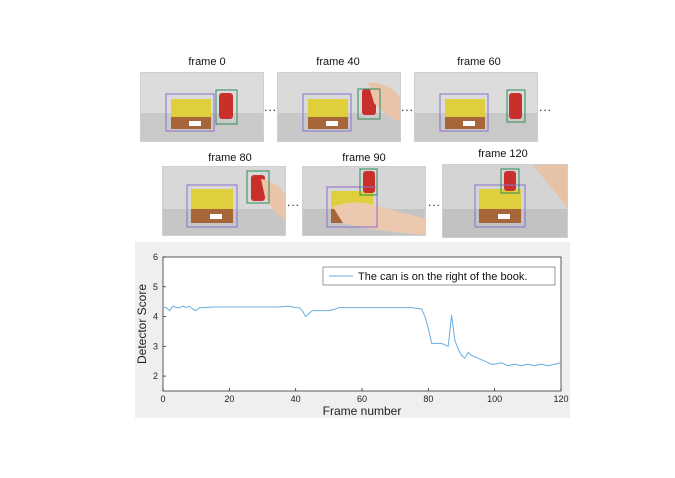 The height and width of the screenshot is (478, 675). Describe the element at coordinates (494, 399) in the screenshot. I see `x-tick-label: 100` at that location.